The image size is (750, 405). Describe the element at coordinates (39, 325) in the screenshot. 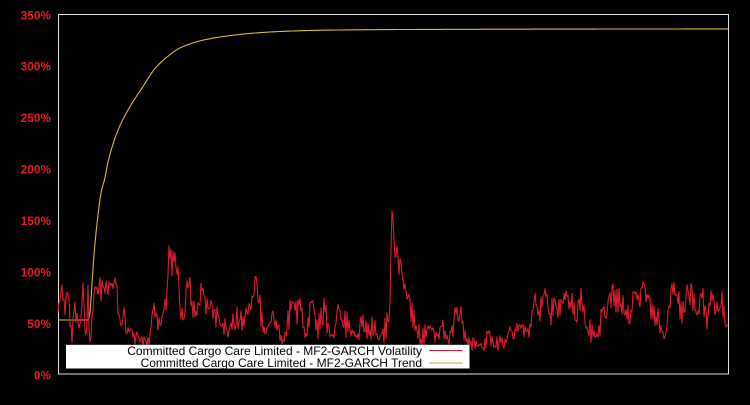

I see `svg-text: 50%` at that location.